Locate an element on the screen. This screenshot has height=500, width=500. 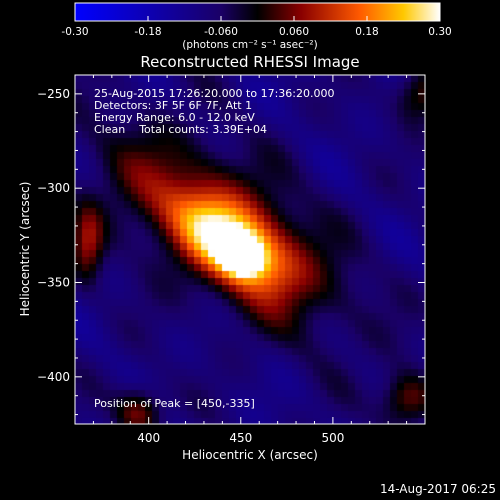
x-tick-label: 400 is located at coordinates (148, 438).